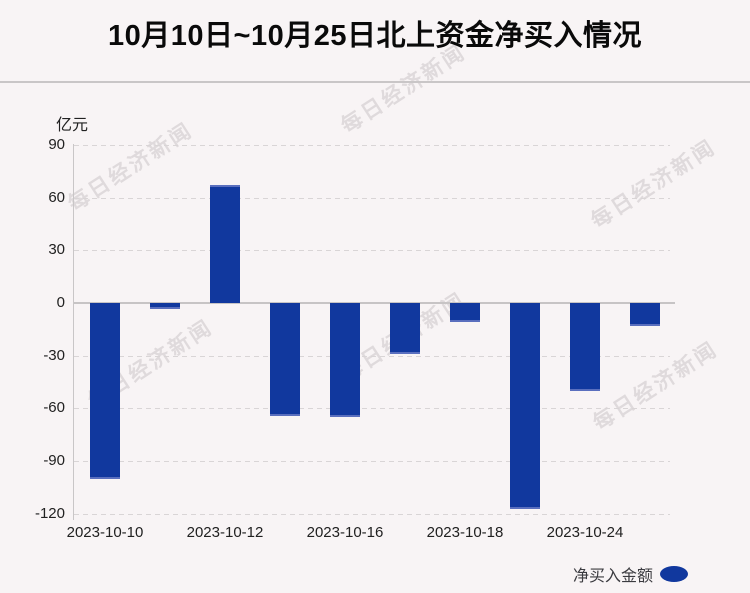 This screenshot has height=593, width=750. What do you see at coordinates (372, 409) in the screenshot?
I see `gridline--60` at bounding box center [372, 409].